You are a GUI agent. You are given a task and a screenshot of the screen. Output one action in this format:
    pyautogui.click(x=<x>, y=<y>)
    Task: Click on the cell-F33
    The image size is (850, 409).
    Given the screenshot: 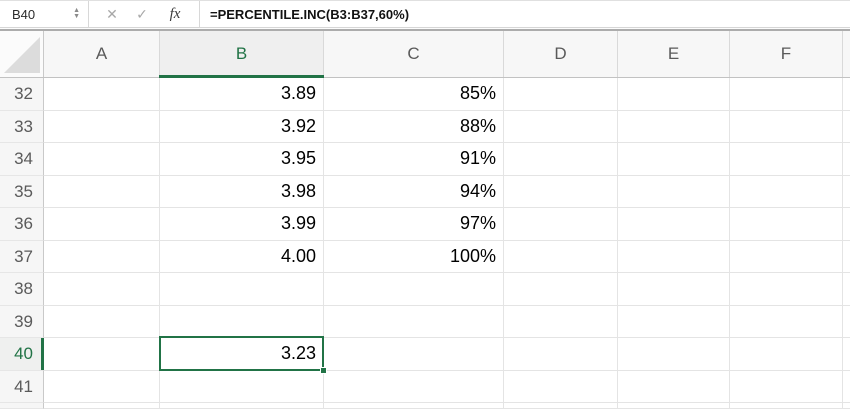 What is the action you would take?
    pyautogui.click(x=786, y=126)
    